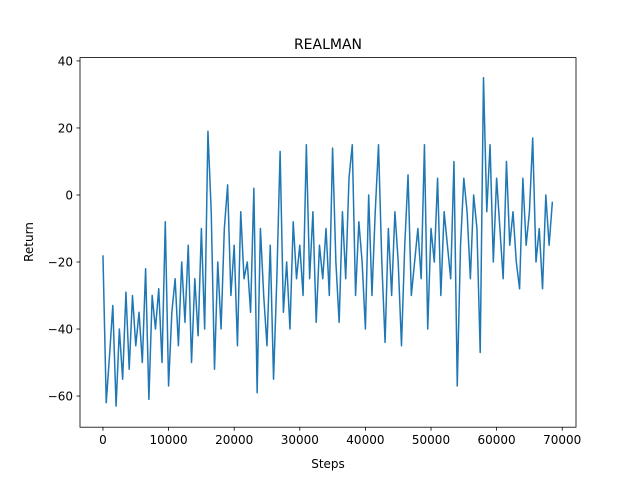 This screenshot has height=484, width=640. Describe the element at coordinates (328, 464) in the screenshot. I see `x-axis-label: Steps` at that location.